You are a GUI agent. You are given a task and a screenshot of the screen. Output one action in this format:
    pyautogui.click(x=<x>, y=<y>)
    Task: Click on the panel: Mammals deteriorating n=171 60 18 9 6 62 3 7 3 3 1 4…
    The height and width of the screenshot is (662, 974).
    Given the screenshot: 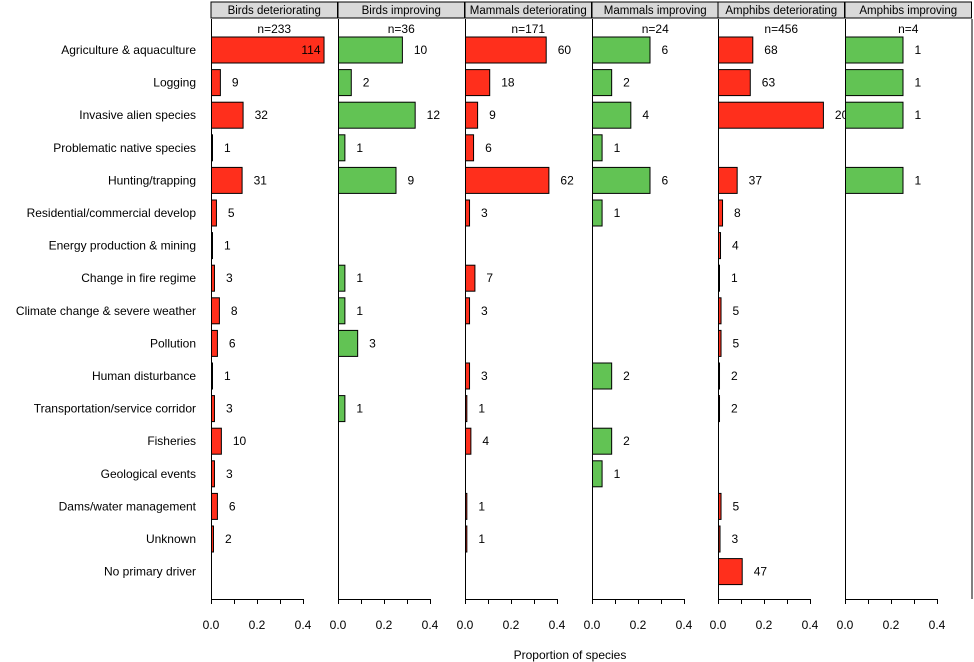 What is the action you would take?
    pyautogui.click(x=524, y=316)
    